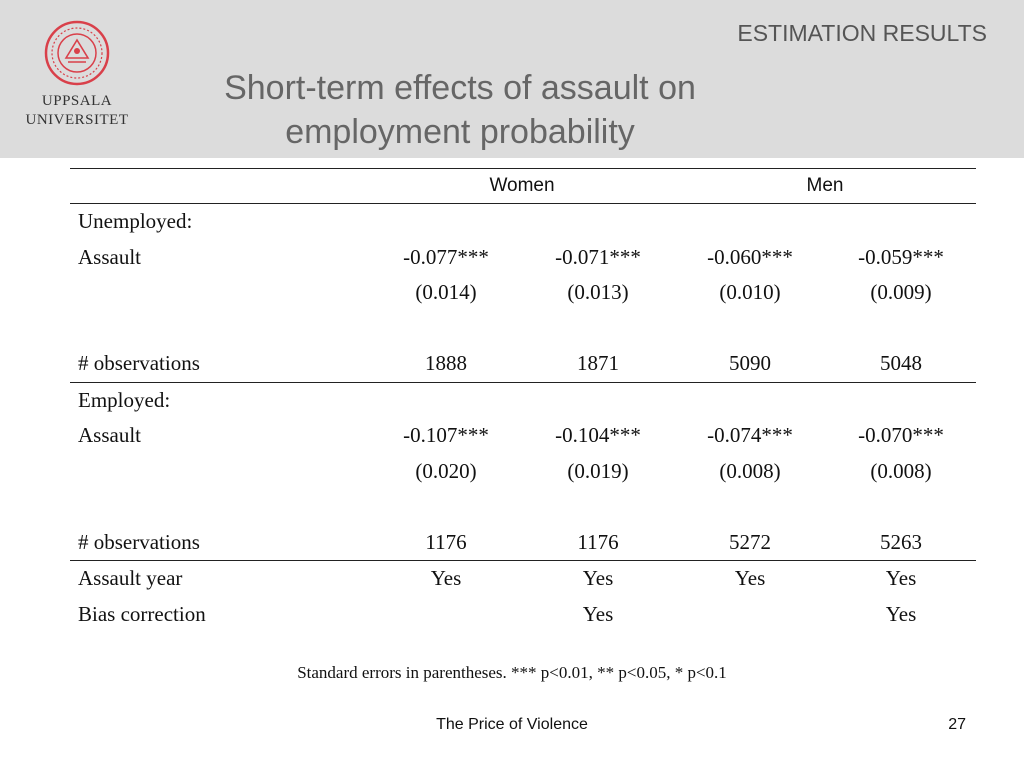 The height and width of the screenshot is (768, 1024). Describe the element at coordinates (598, 256) in the screenshot. I see `coefficient-cell: -0.071***` at that location.